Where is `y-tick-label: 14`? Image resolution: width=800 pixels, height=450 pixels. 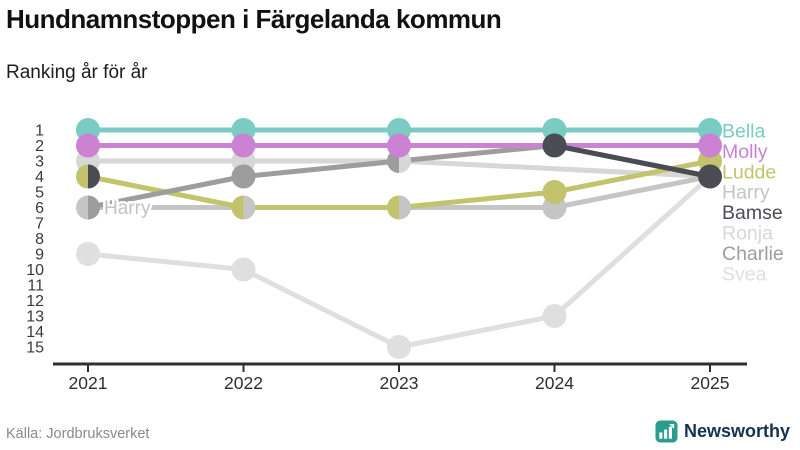 y-tick-label: 14 is located at coordinates (35, 332).